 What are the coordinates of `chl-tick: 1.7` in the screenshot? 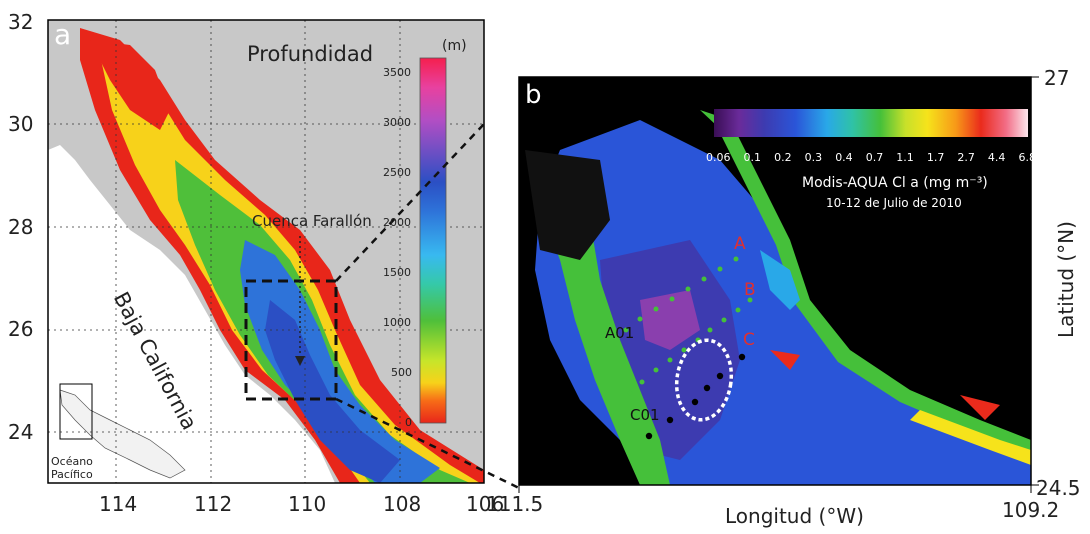 It's located at (935, 157).